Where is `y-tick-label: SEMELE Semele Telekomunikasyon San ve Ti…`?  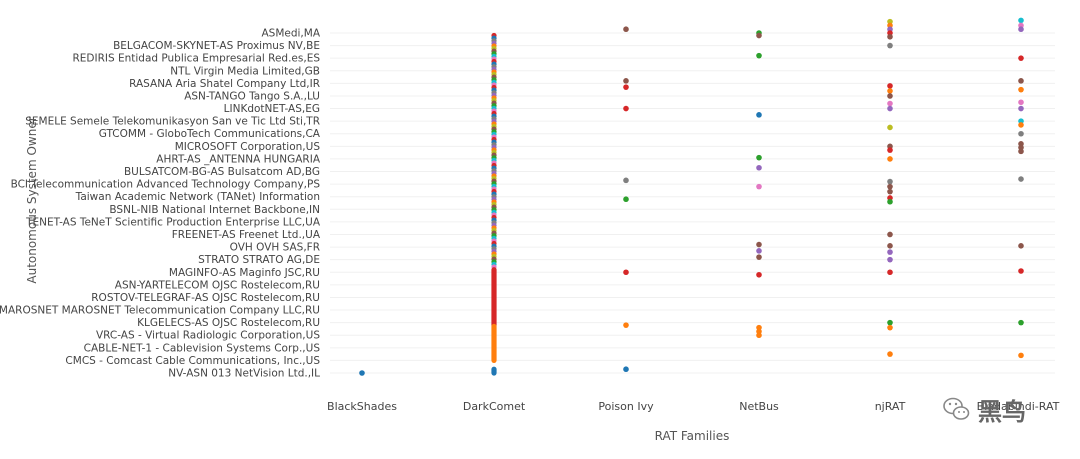
y-tick-label: SEMELE Semele Telekomunikasyon San ve Ti… is located at coordinates (172, 122).